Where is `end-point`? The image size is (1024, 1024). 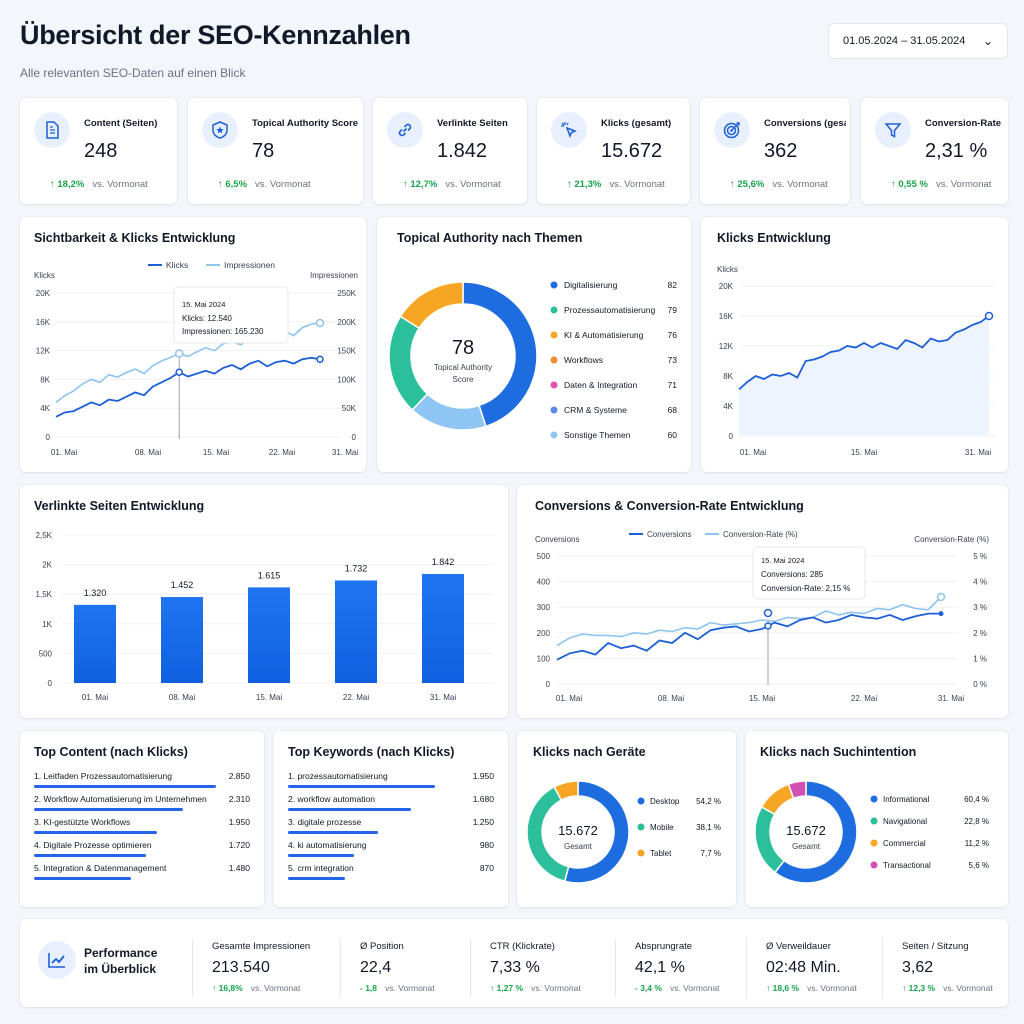
end-point is located at coordinates (989, 316).